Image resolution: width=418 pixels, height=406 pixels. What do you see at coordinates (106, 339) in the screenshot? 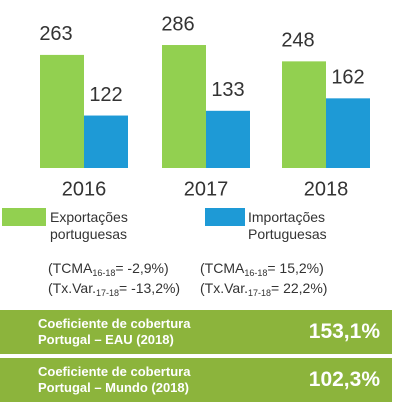
I see `box-label-line: Portugal – EAU (2018)` at bounding box center [106, 339].